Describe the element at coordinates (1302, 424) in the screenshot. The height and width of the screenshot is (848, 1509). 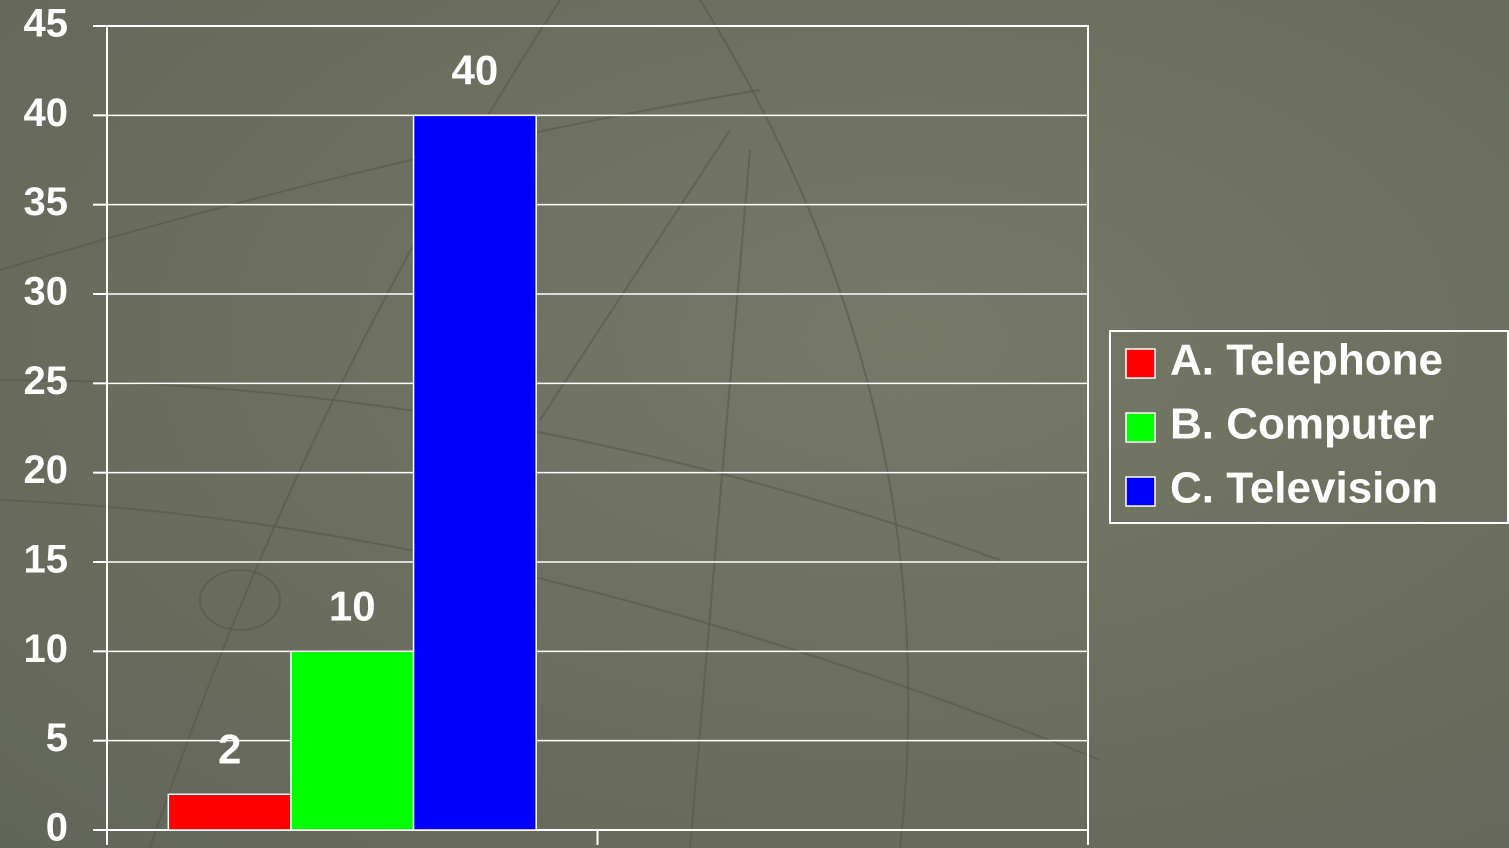
I see `legend-label: B. Computer` at that location.